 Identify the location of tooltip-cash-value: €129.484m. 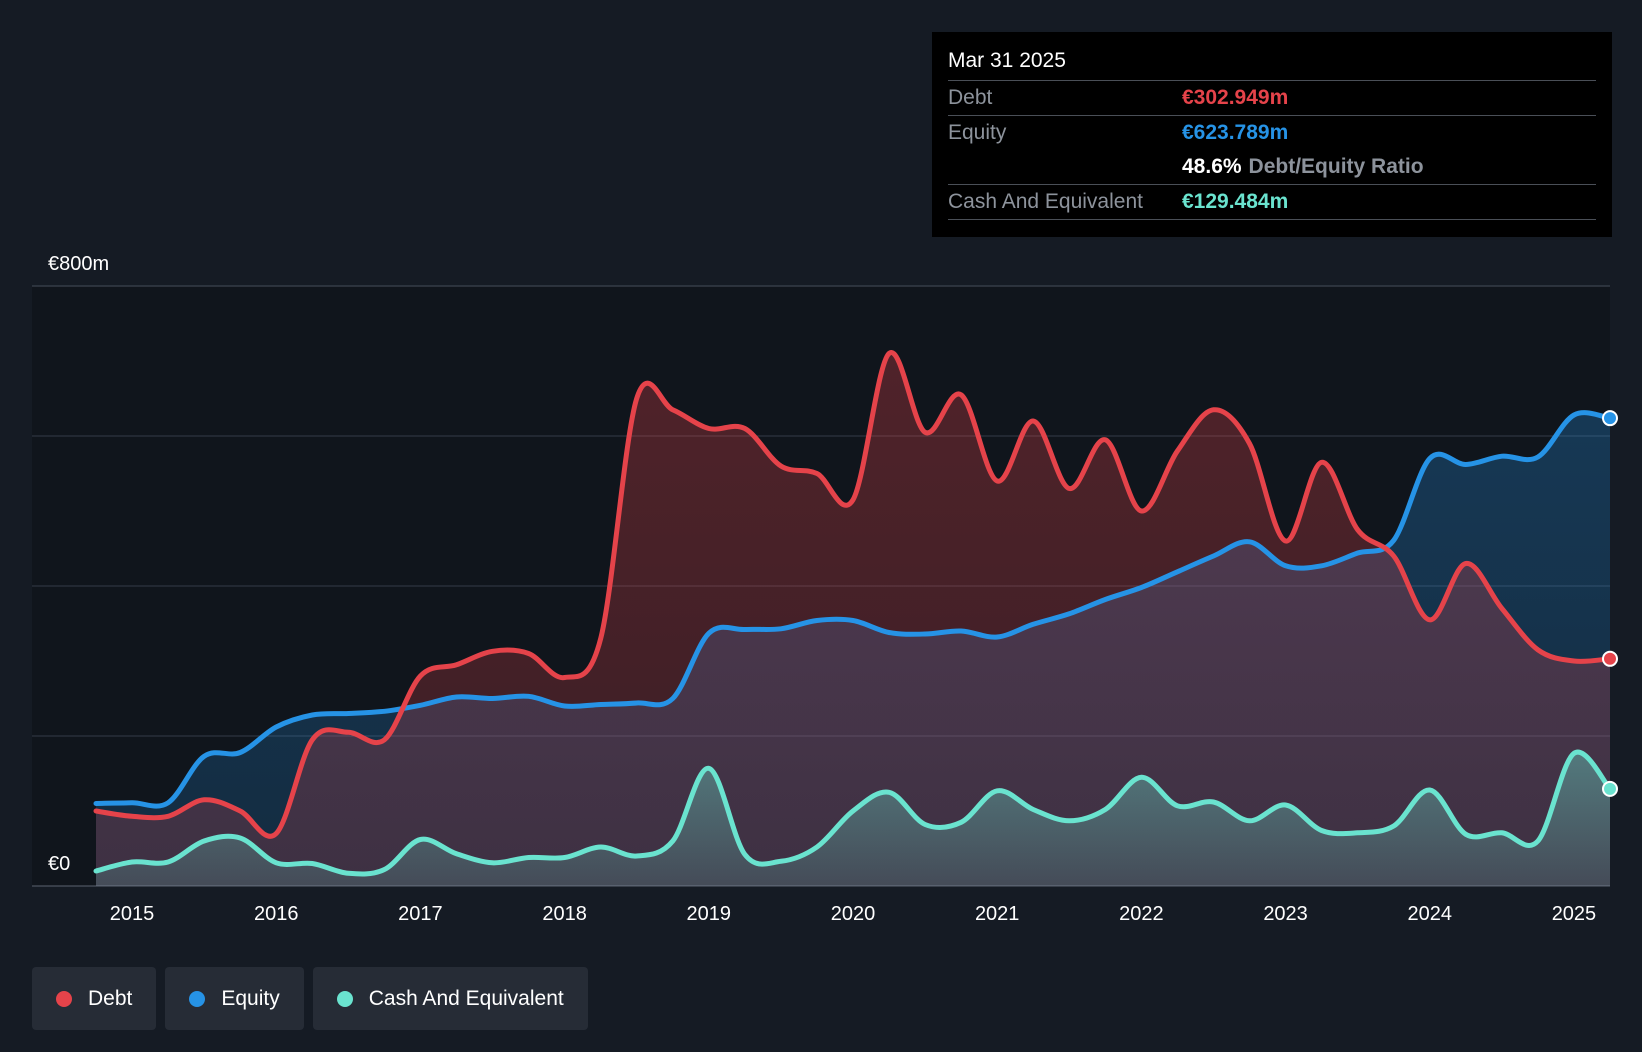
(1235, 201).